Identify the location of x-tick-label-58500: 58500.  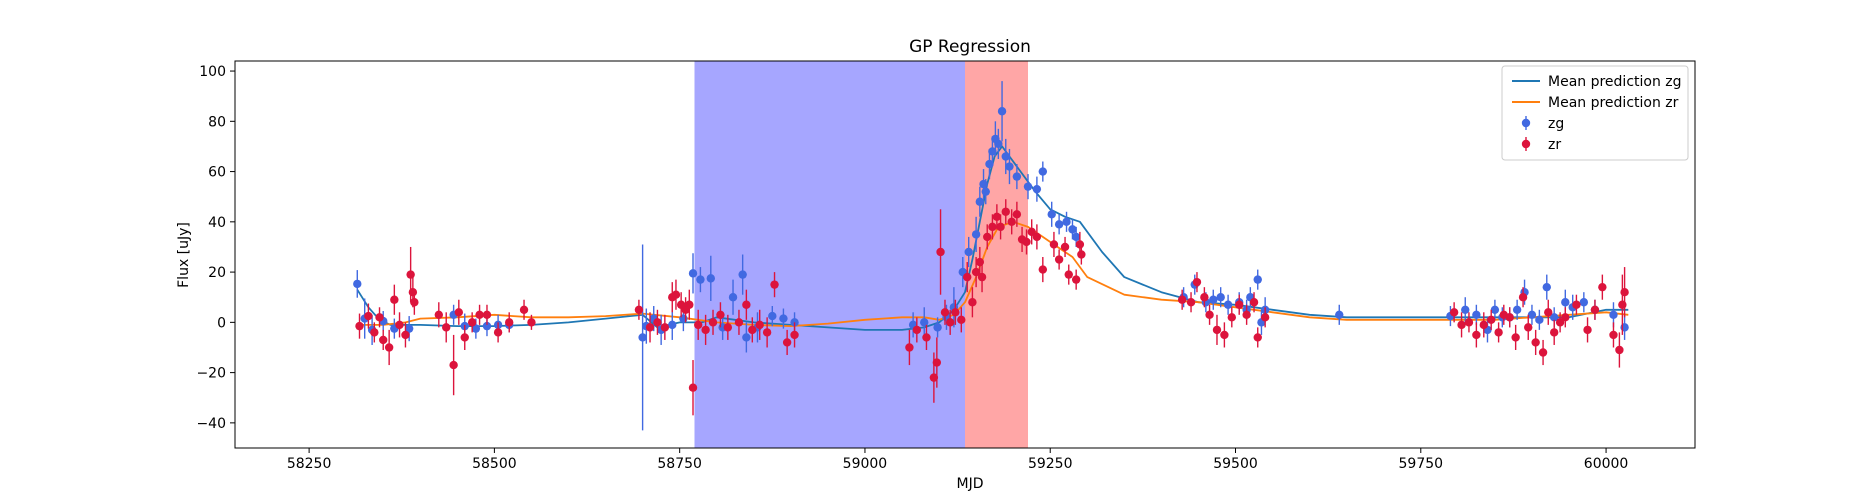
(494, 464).